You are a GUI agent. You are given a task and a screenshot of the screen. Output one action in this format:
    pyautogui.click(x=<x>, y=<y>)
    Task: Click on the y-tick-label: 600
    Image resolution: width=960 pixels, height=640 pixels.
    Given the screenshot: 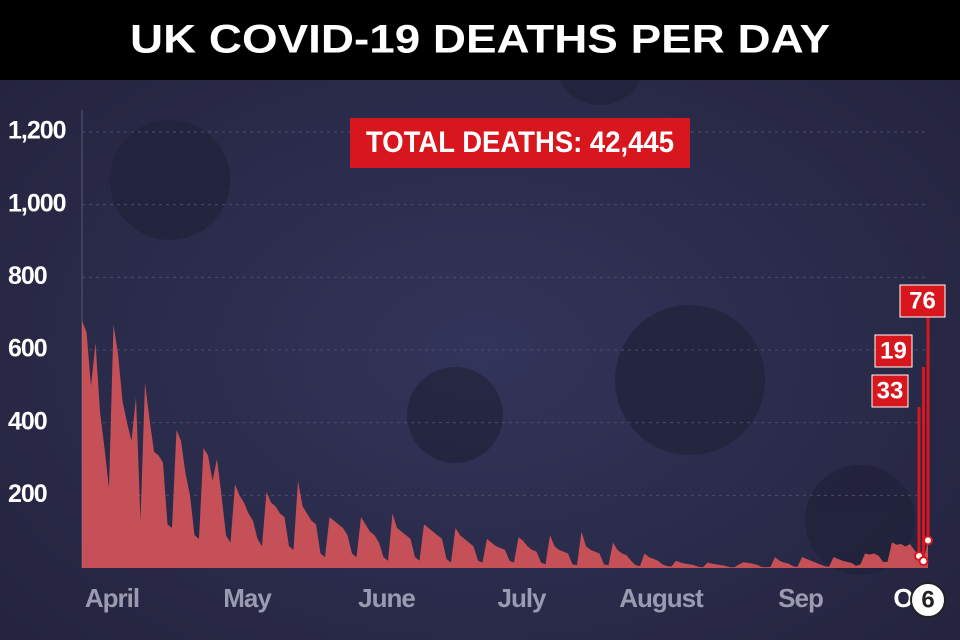 What is the action you would take?
    pyautogui.click(x=27, y=349)
    